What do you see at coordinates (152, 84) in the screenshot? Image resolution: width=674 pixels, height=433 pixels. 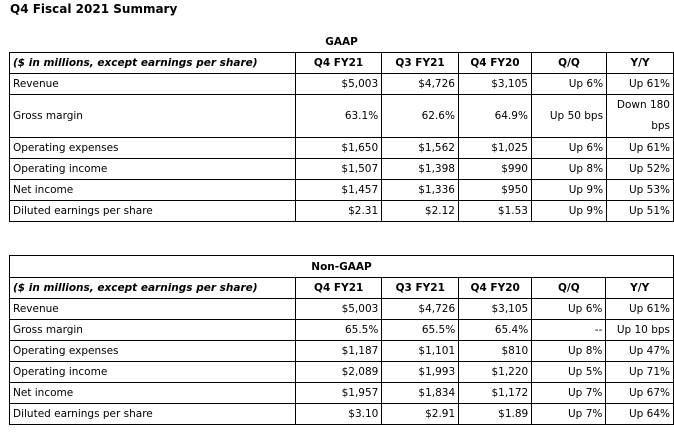 I see `row-label: Revenue` at bounding box center [152, 84].